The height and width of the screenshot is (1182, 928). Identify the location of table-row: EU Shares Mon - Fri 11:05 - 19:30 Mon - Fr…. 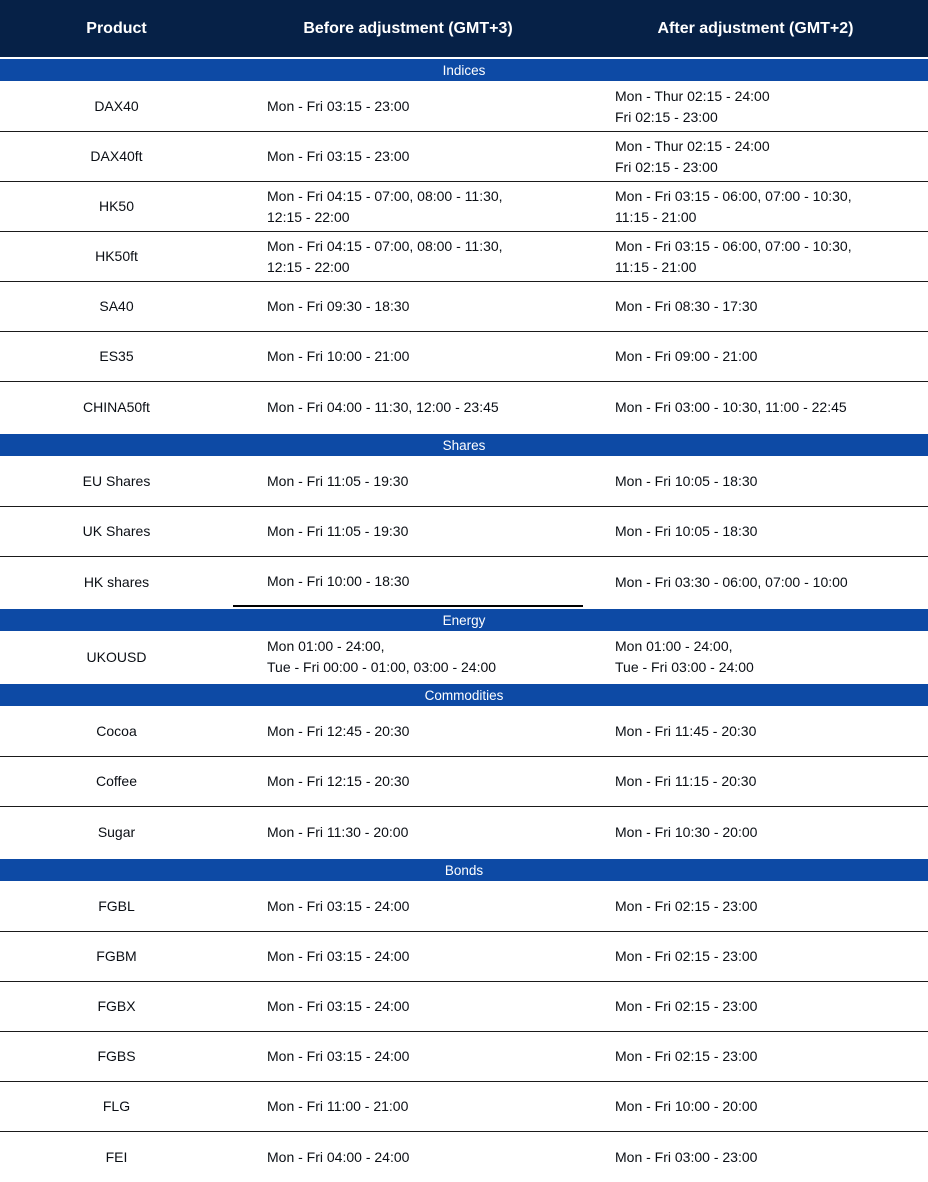
(464, 482).